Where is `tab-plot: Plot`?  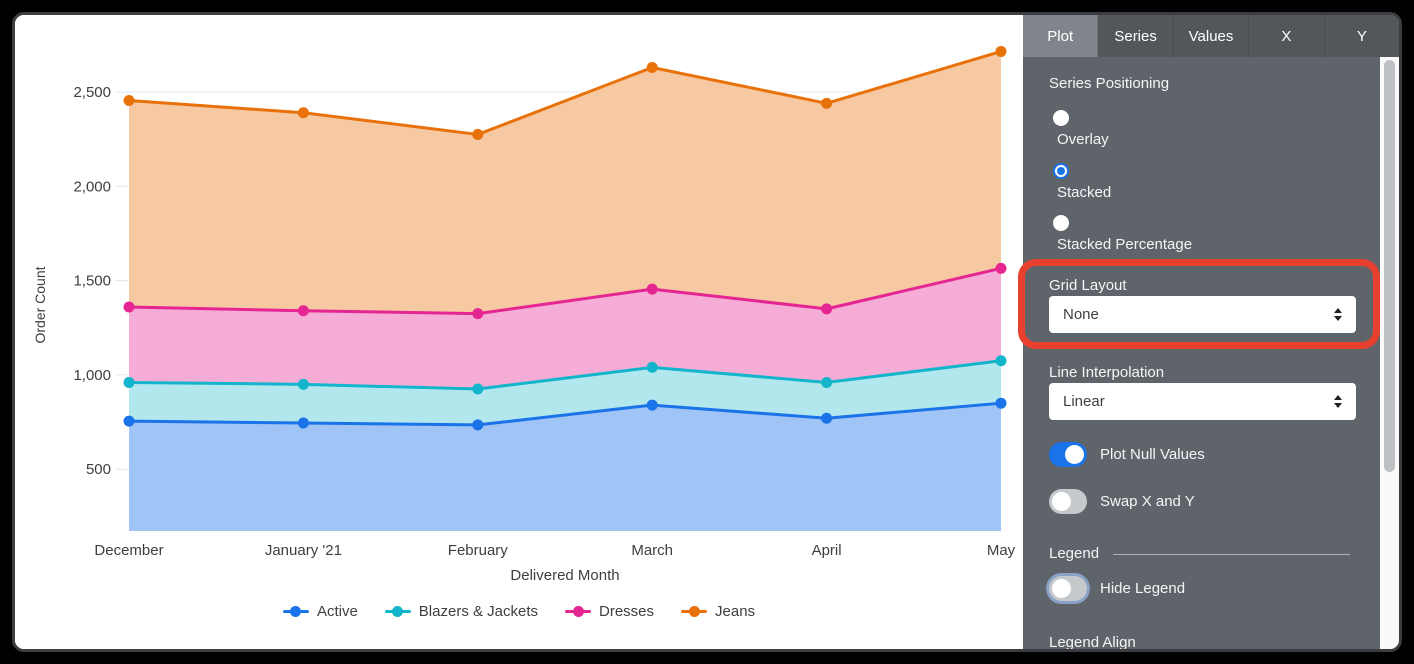
tab-plot: Plot is located at coordinates (1061, 36).